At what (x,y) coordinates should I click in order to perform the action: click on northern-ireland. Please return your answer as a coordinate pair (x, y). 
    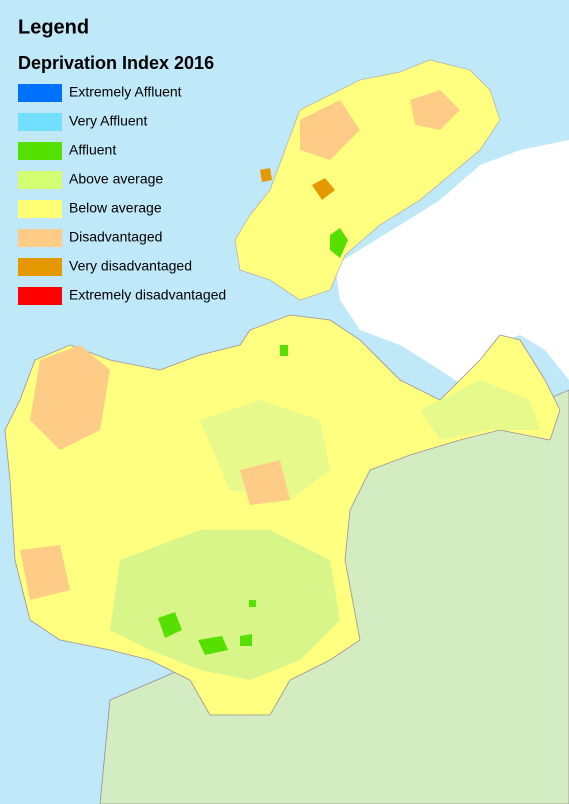
    Looking at the image, I should click on (452, 265).